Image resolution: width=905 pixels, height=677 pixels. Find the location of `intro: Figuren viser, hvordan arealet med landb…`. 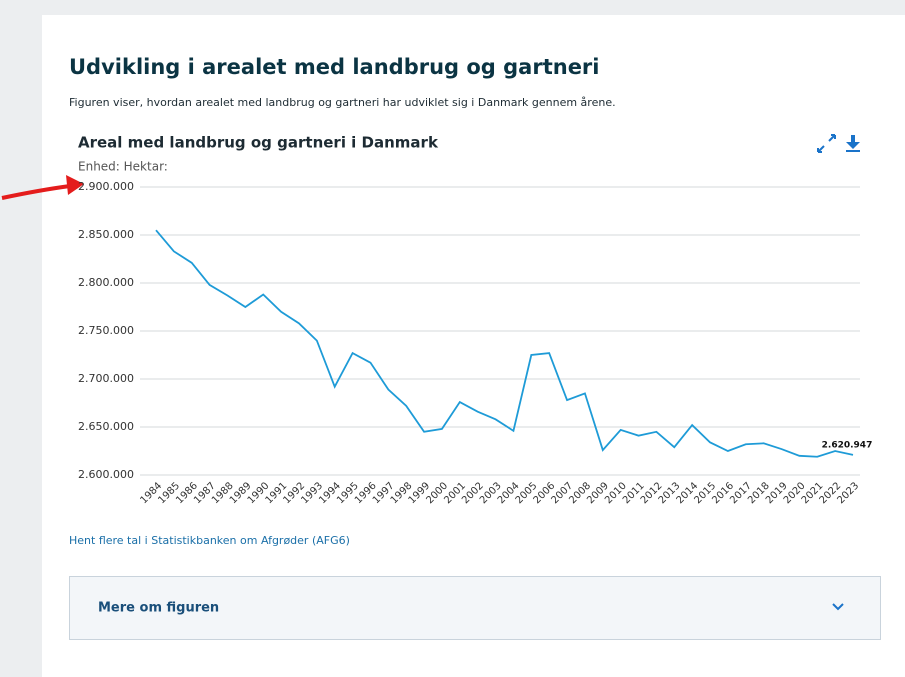

intro: Figuren viser, hvordan arealet med landb… is located at coordinates (342, 102).